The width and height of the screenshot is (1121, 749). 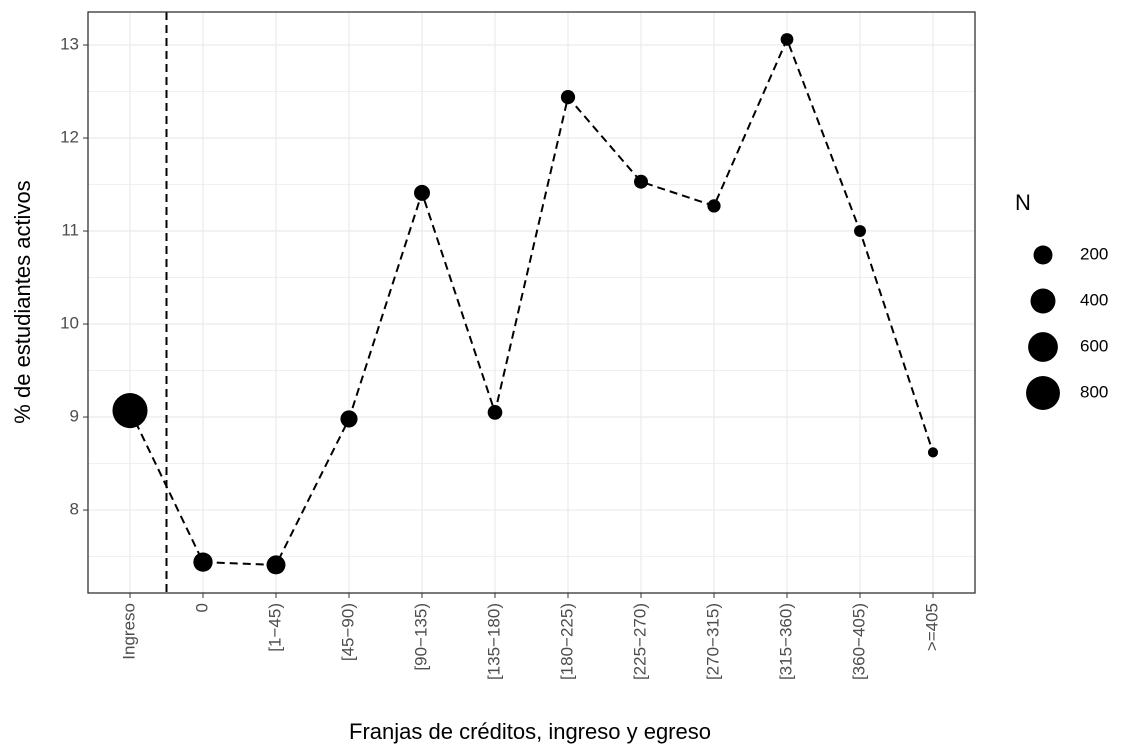 I want to click on legend-title: N, so click(x=1023, y=202).